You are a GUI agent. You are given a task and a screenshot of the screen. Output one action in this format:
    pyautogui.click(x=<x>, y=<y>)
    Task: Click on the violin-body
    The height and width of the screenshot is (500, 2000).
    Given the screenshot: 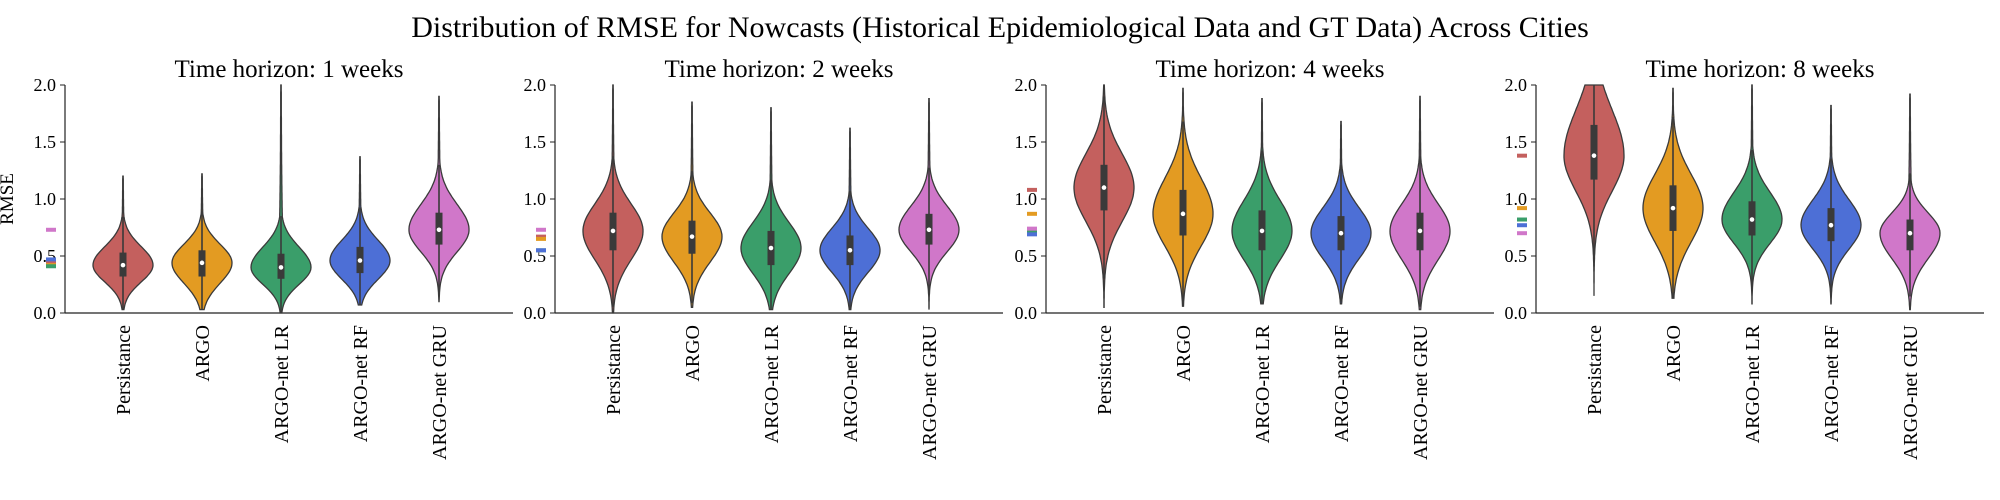 What is the action you would take?
    pyautogui.click(x=281, y=199)
    